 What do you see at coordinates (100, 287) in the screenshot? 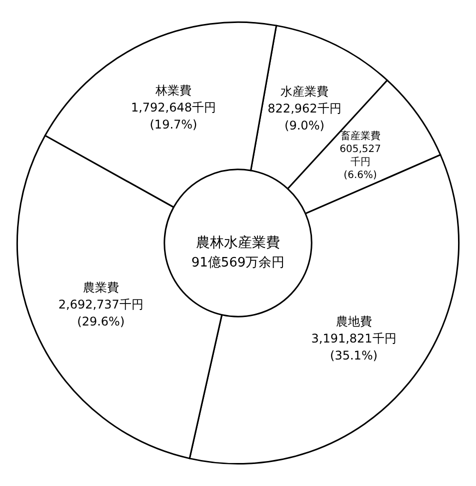
I see `slice-label: 農業費` at bounding box center [100, 287].